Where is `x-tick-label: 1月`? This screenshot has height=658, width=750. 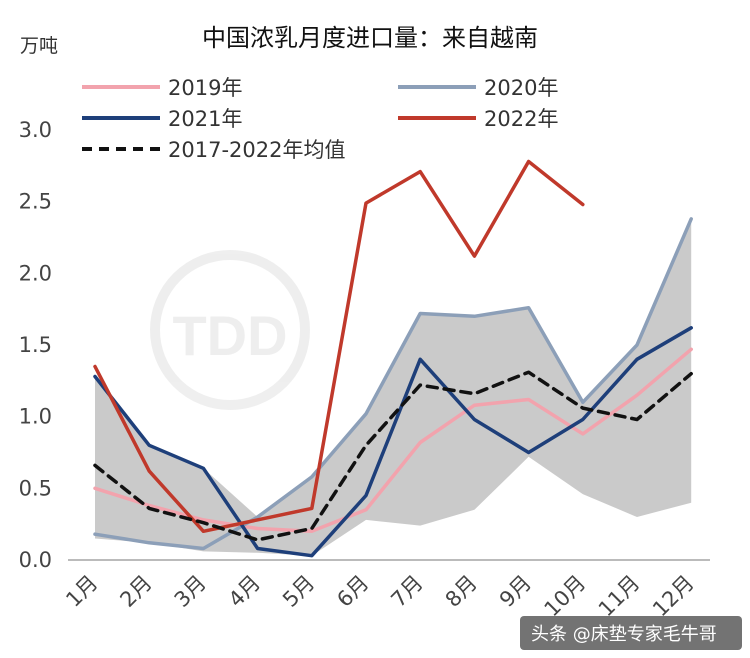
x-tick-label: 1月 is located at coordinates (81, 591).